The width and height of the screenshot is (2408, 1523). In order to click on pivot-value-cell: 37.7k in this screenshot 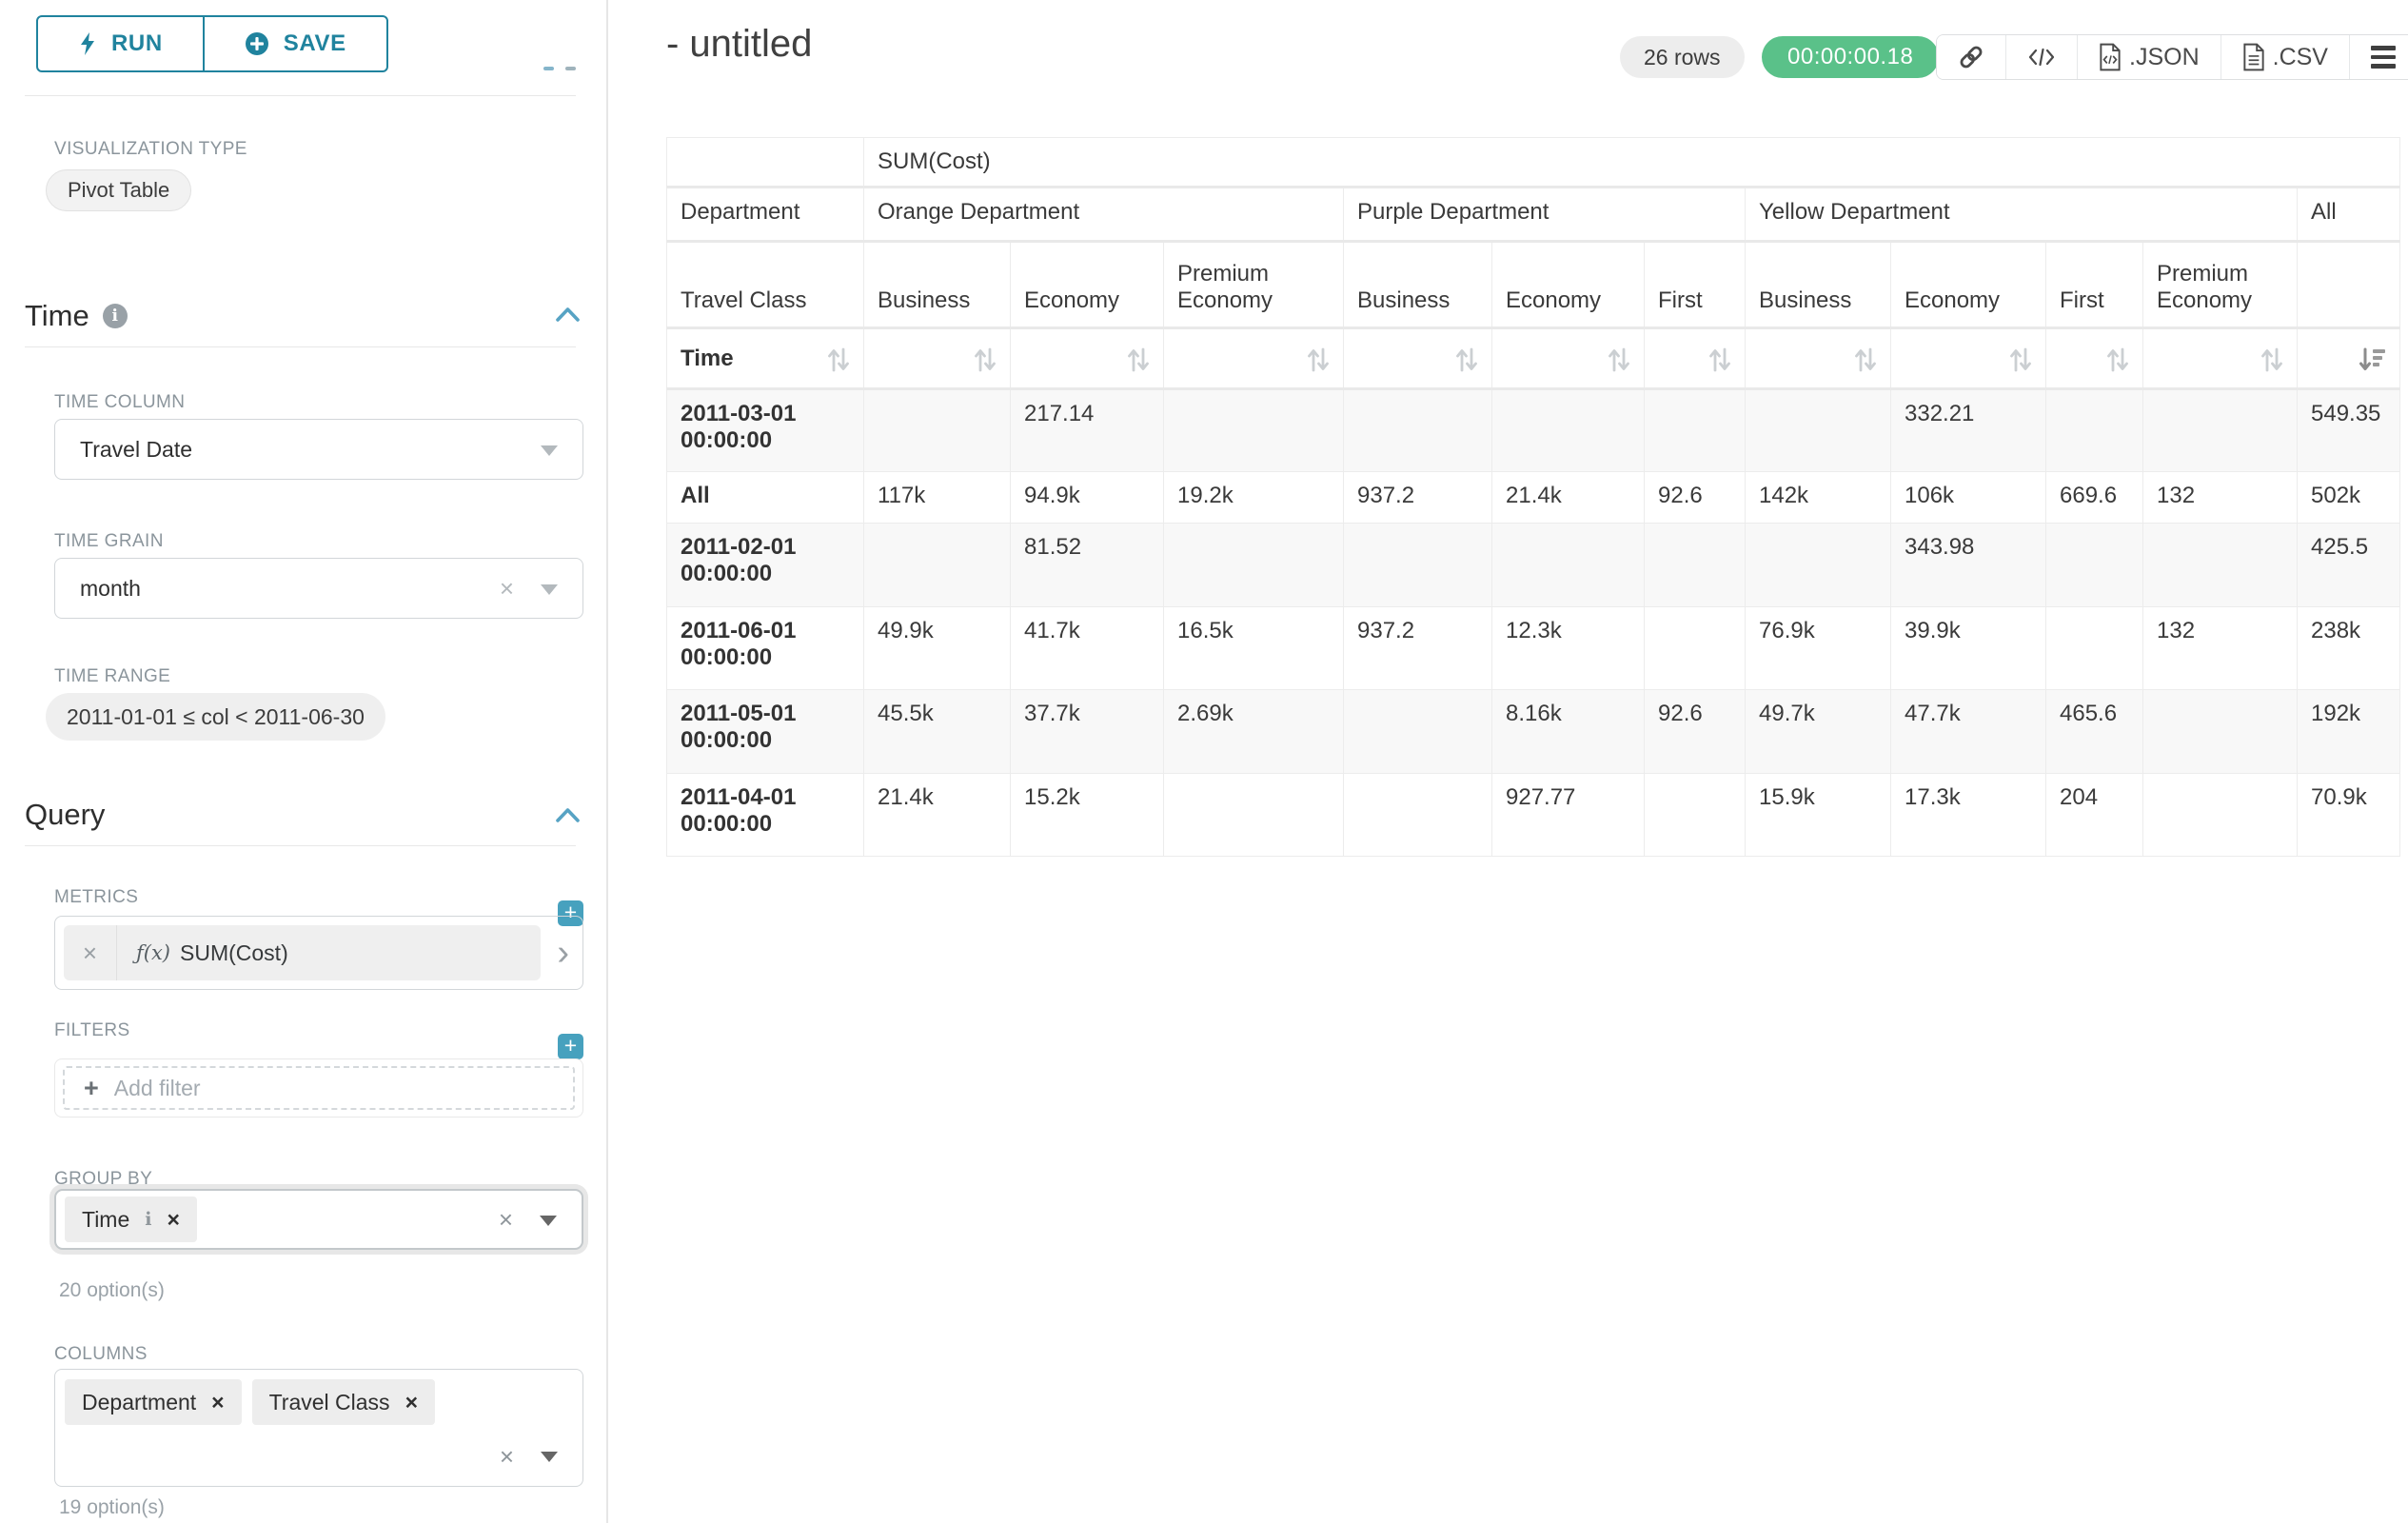, I will do `click(1087, 732)`.